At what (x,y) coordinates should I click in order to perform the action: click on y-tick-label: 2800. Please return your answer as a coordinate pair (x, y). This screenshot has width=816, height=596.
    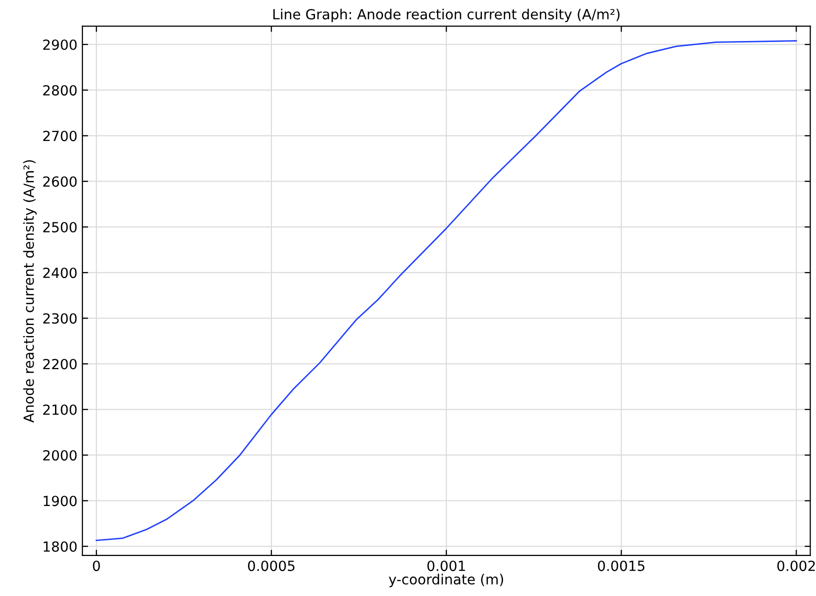
    Looking at the image, I should click on (60, 90).